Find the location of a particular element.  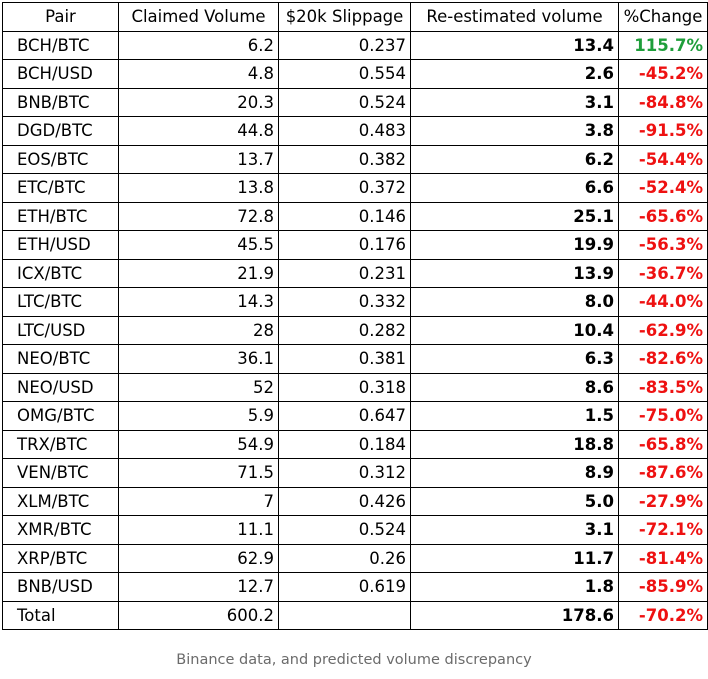

cell-reestimated-volume: 25.1 is located at coordinates (514, 216).